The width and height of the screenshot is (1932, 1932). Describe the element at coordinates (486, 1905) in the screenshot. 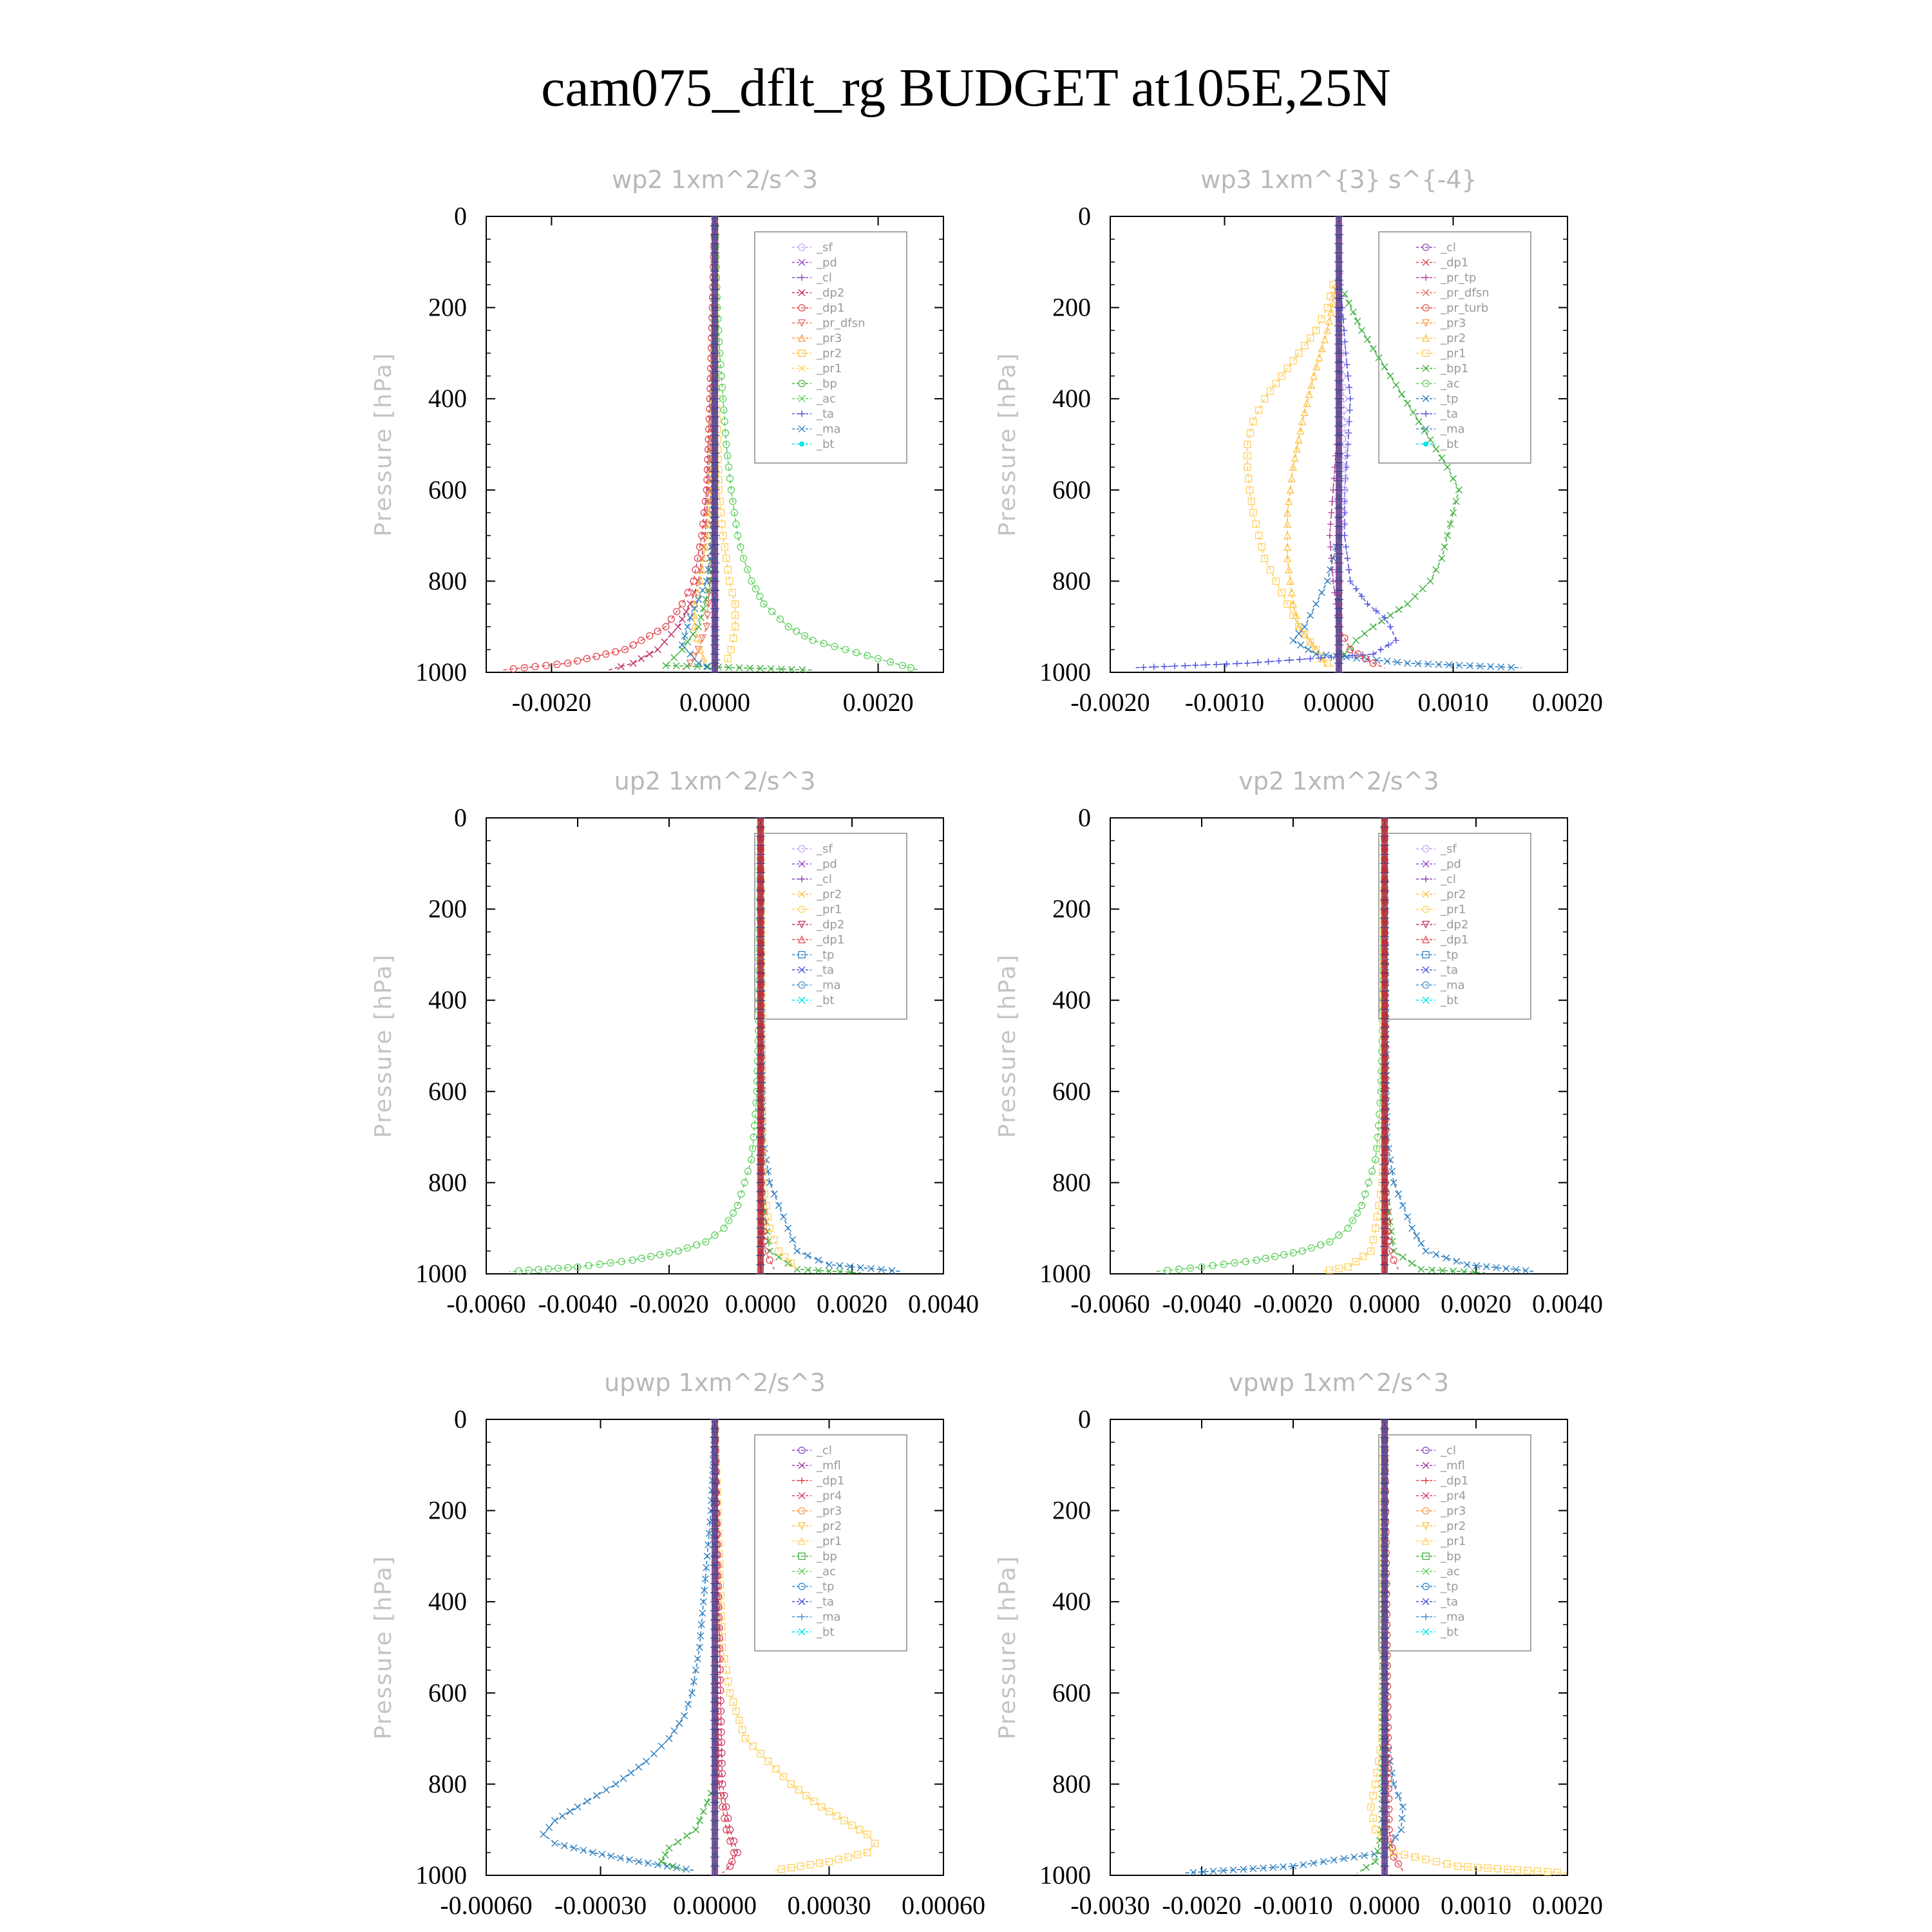

I see `x-tick-label: -0.00060` at that location.